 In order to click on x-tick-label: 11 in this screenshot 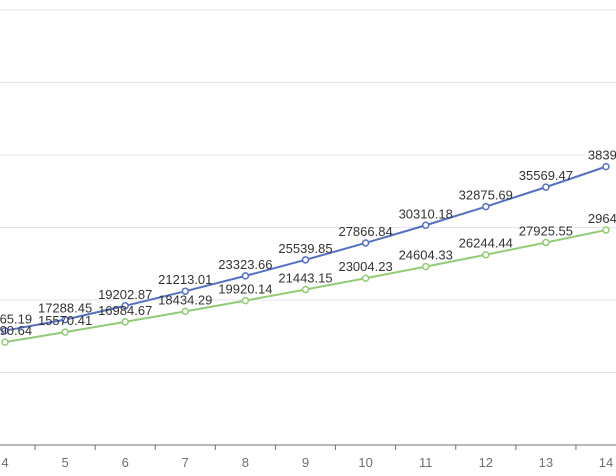, I will do `click(426, 462)`.